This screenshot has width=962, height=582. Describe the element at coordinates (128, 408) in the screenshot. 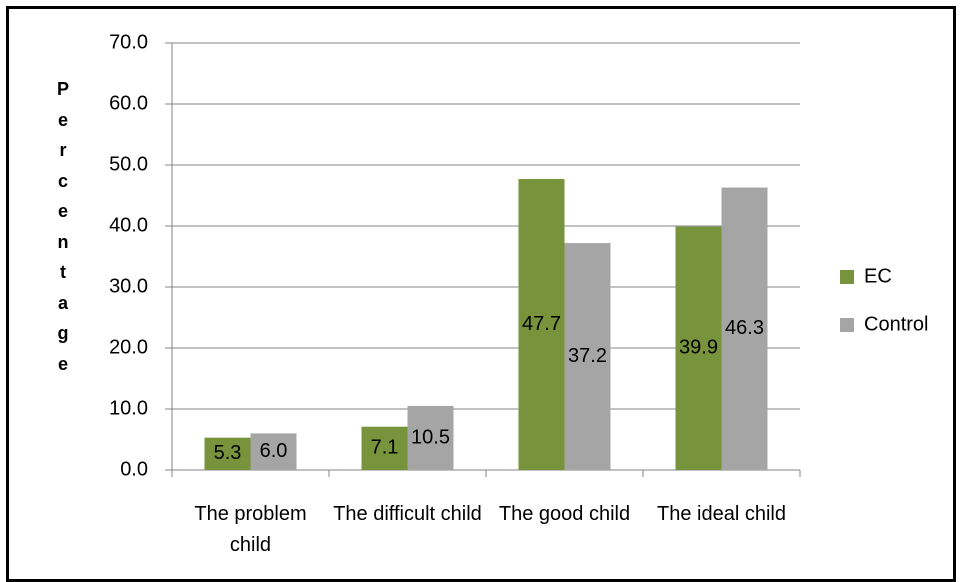

I see `y-tick-label: 10.0` at that location.